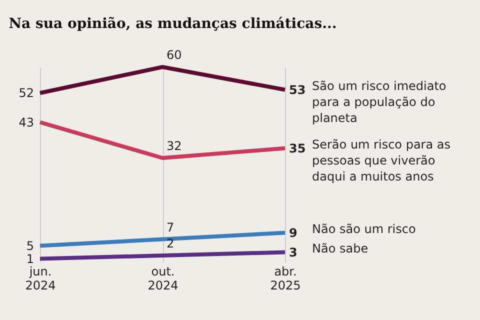 The width and height of the screenshot is (480, 320). Describe the element at coordinates (381, 160) in the screenshot. I see `text: Serão um risco para as pessoas que viverão daqui a muitos anos` at that location.